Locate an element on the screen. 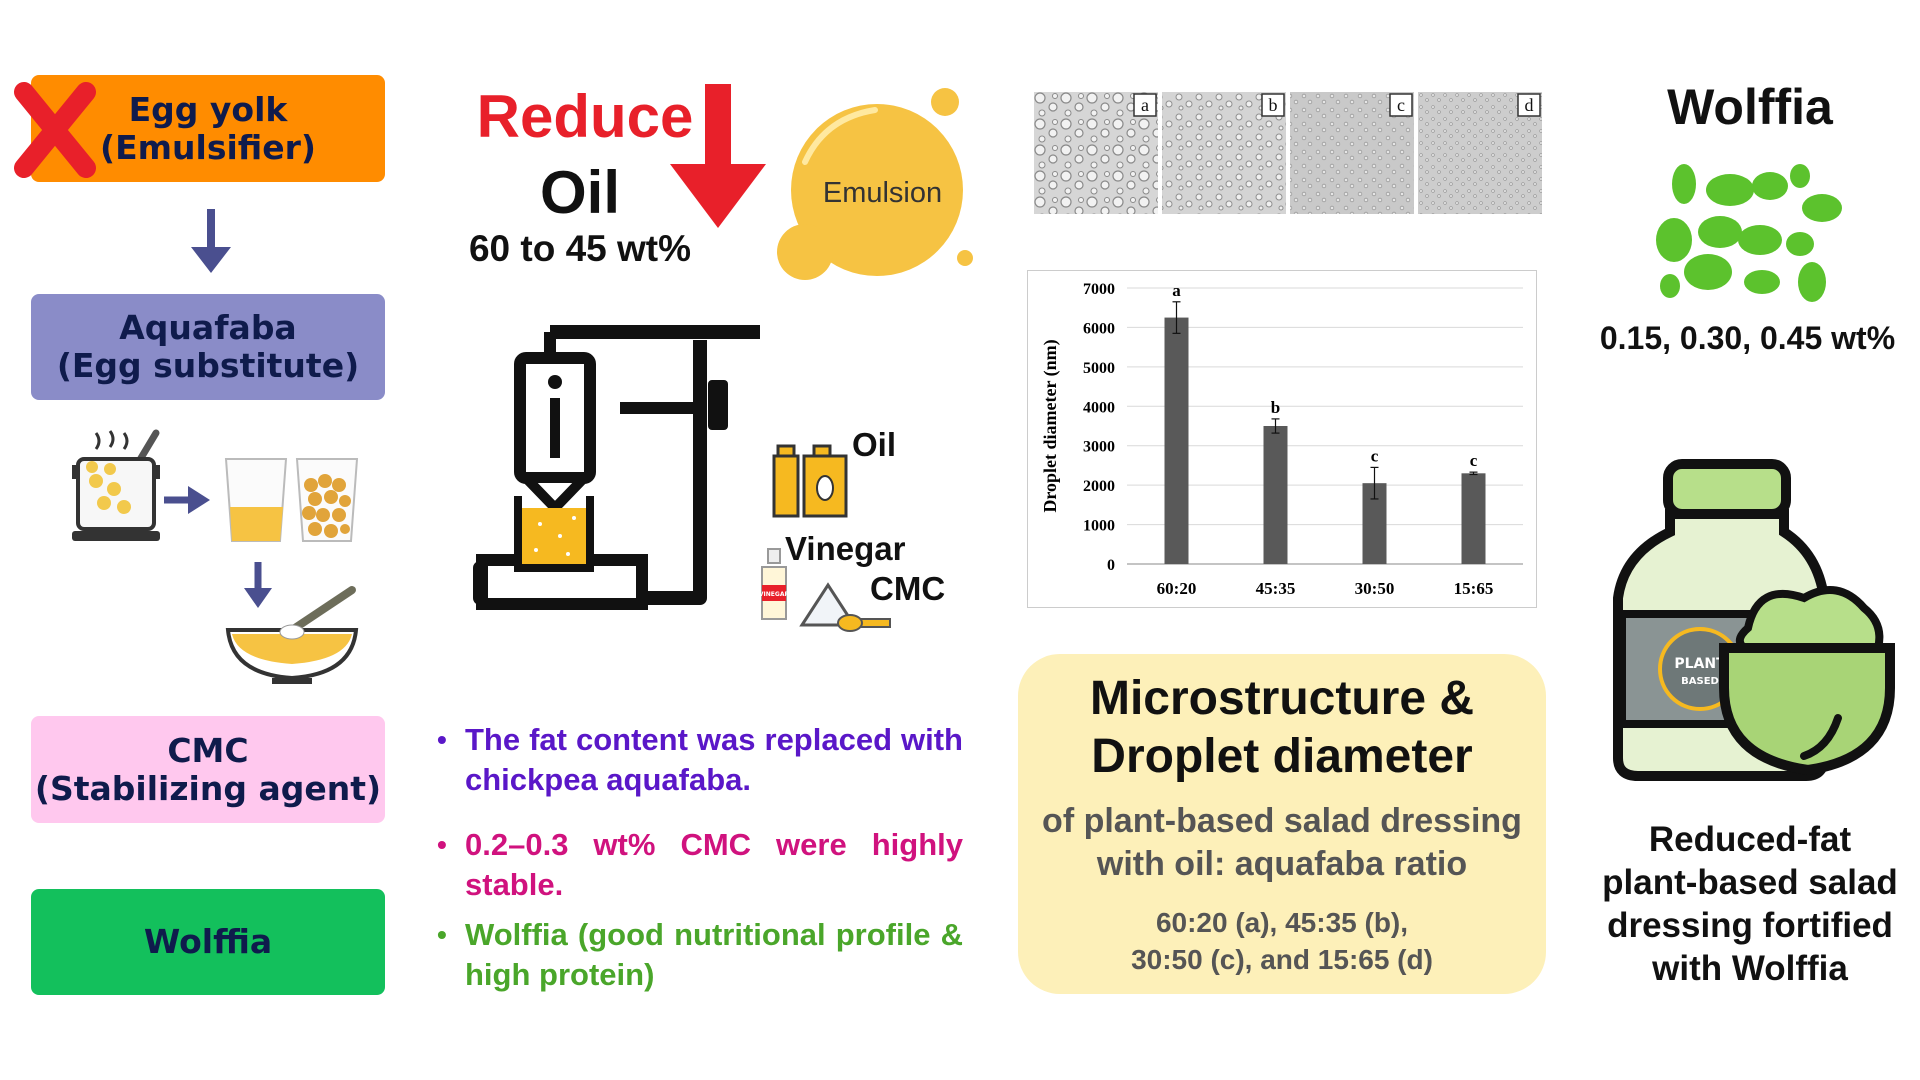 This screenshot has width=1920, height=1080. homogenizer-icon is located at coordinates (616, 467).